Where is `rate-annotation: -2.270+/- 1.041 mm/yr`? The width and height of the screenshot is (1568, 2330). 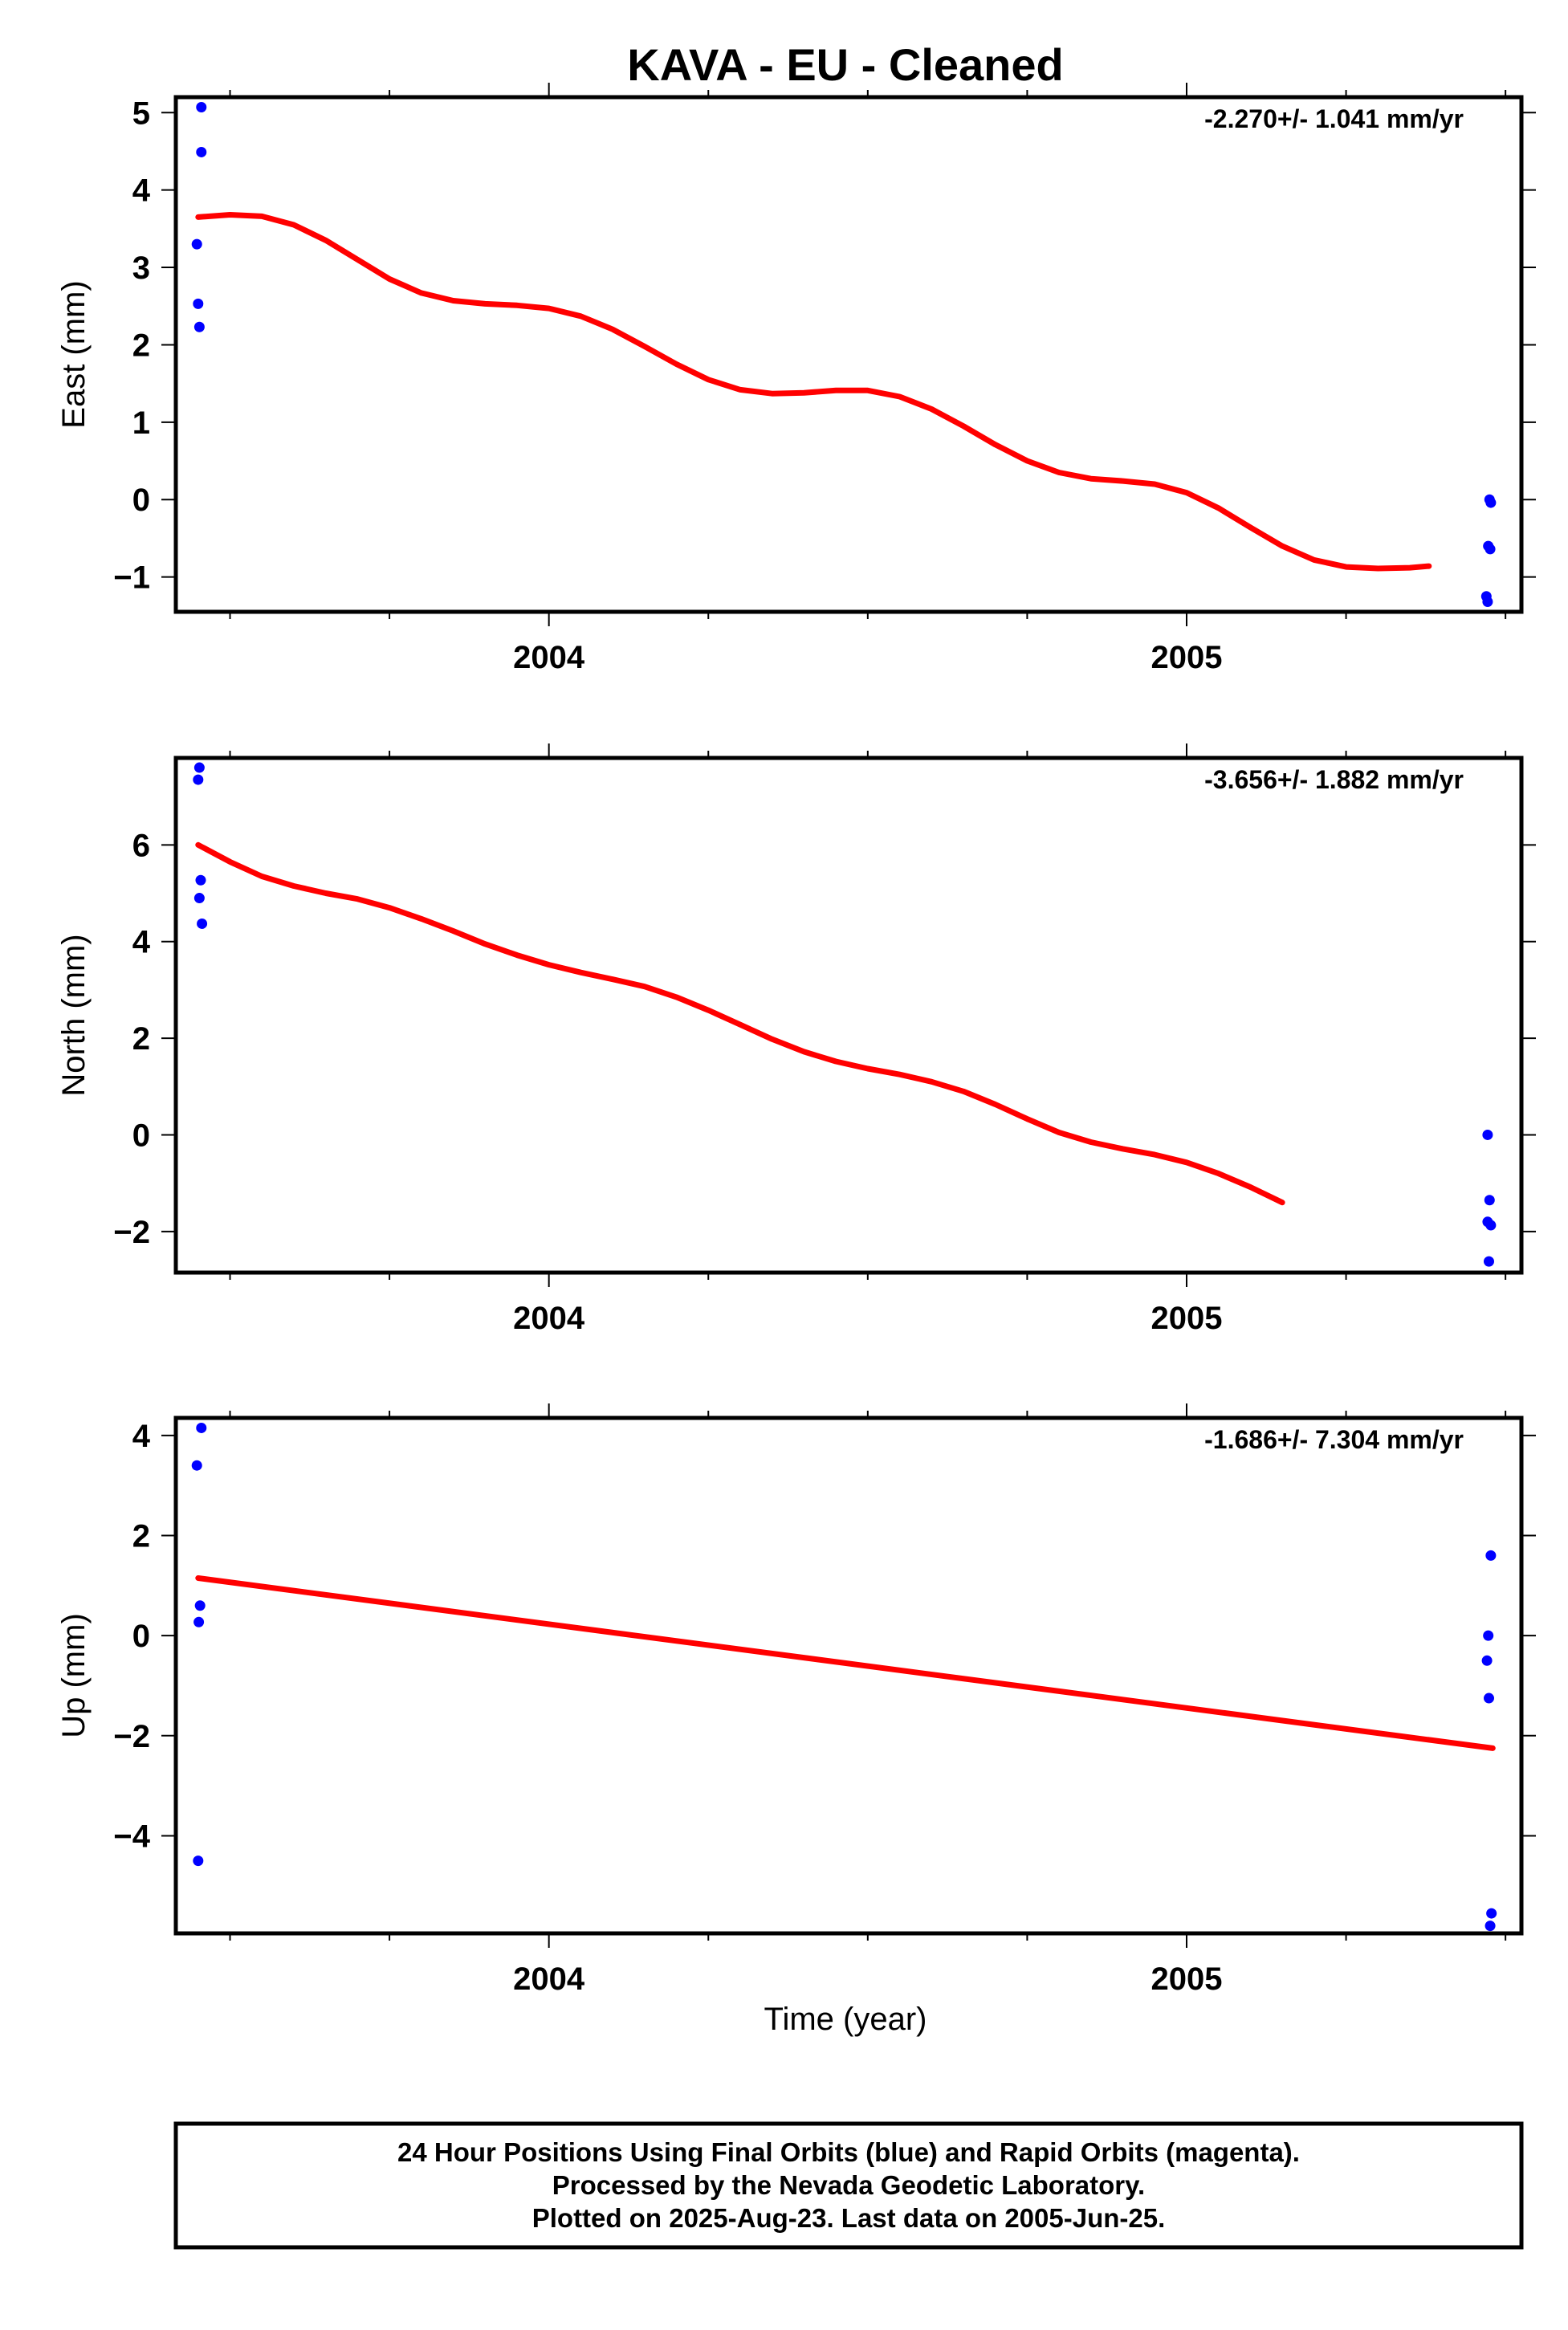
rate-annotation: -2.270+/- 1.041 mm/yr is located at coordinates (1334, 118).